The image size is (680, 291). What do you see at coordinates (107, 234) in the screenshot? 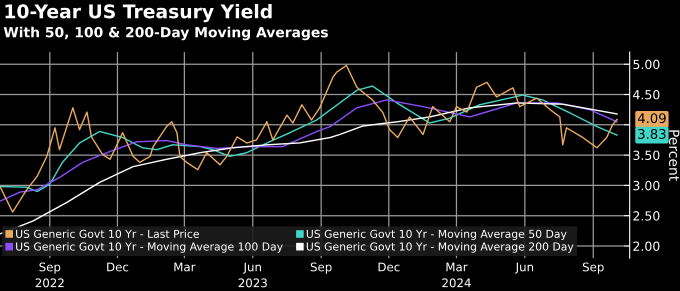
I see `legend-label: US Generic Govt 10 Yr - Last Price` at bounding box center [107, 234].